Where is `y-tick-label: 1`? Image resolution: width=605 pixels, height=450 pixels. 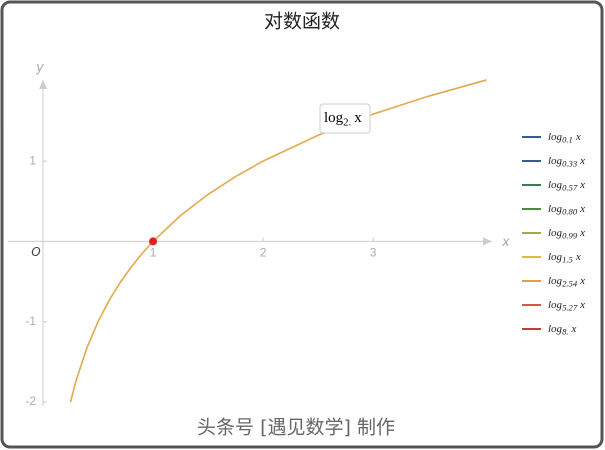
y-tick-label: 1 is located at coordinates (32, 160).